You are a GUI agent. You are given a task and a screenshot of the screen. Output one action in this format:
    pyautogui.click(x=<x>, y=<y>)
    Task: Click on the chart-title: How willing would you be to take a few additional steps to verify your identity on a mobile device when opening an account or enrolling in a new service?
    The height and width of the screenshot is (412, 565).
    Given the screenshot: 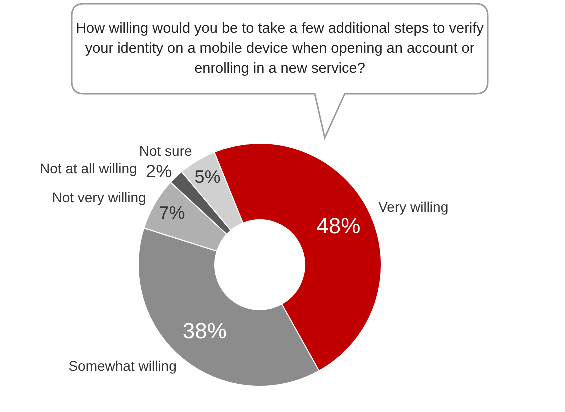 What is the action you would take?
    pyautogui.click(x=280, y=49)
    